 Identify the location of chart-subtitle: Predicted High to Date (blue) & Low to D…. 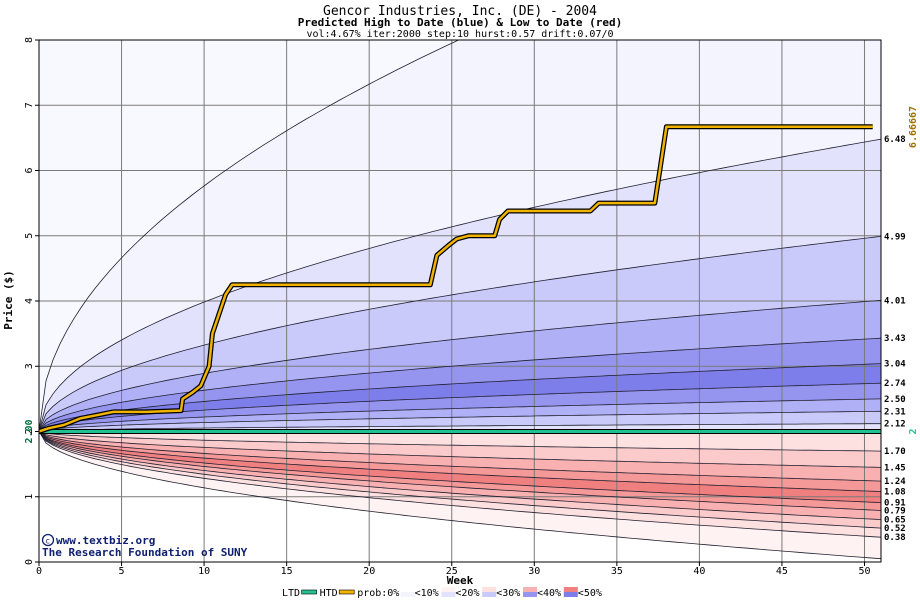
(460, 22).